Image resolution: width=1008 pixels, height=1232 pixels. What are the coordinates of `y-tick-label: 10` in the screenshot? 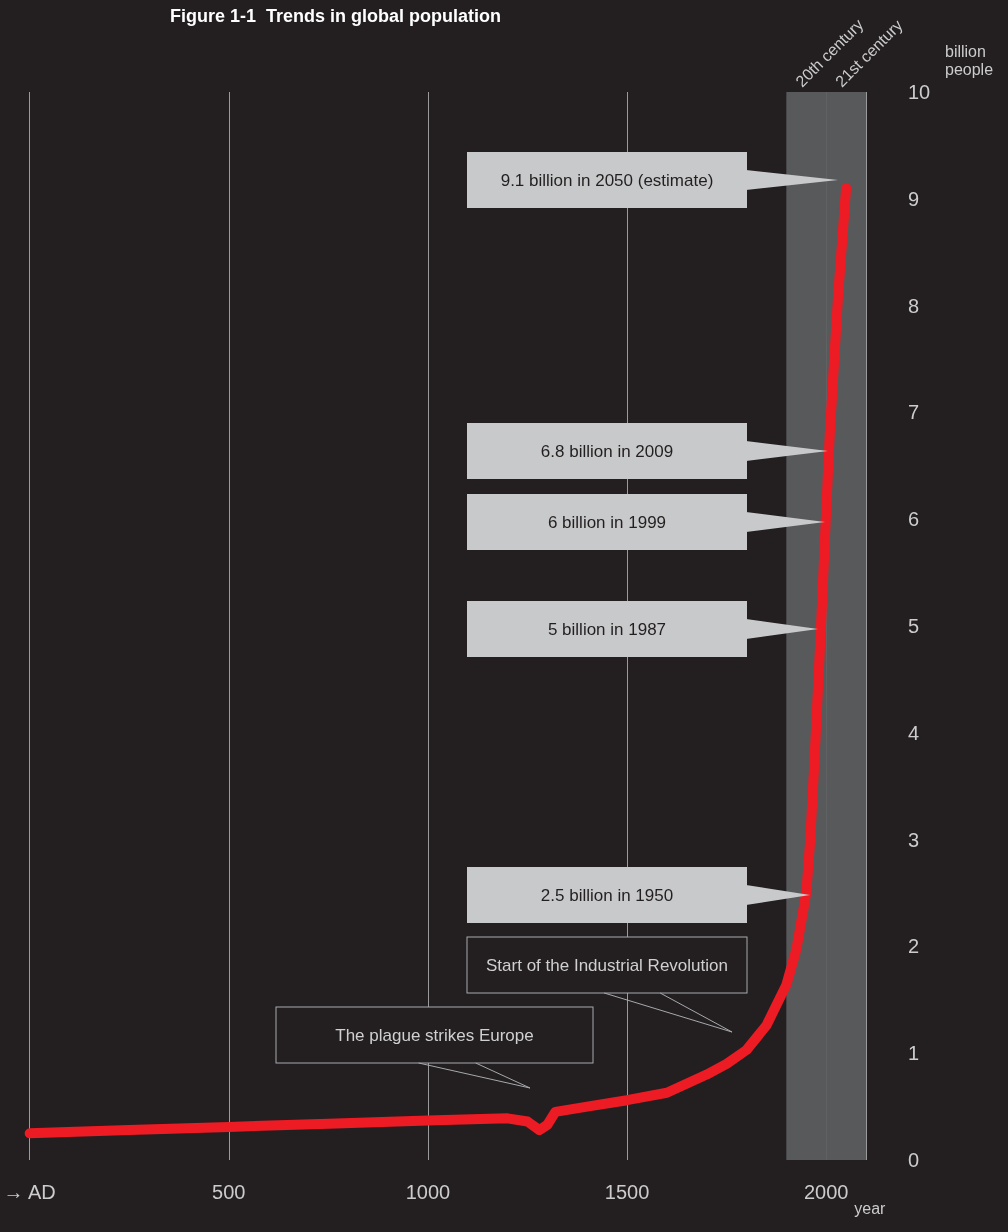 It's located at (919, 92).